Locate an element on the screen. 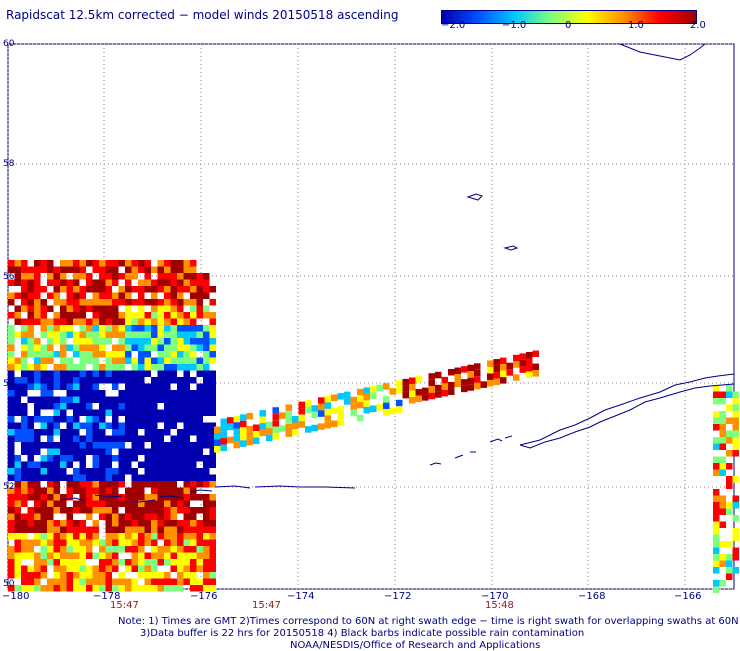  time-label: 15:47 is located at coordinates (266, 605).